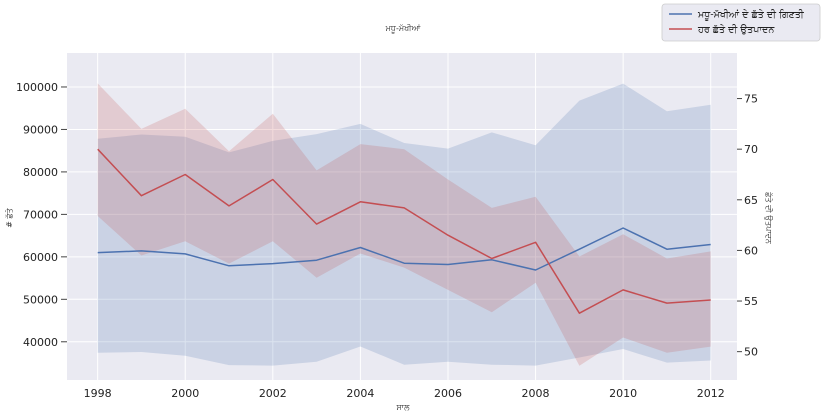  I want to click on y-left-tick-label: 80000, so click(40, 172).